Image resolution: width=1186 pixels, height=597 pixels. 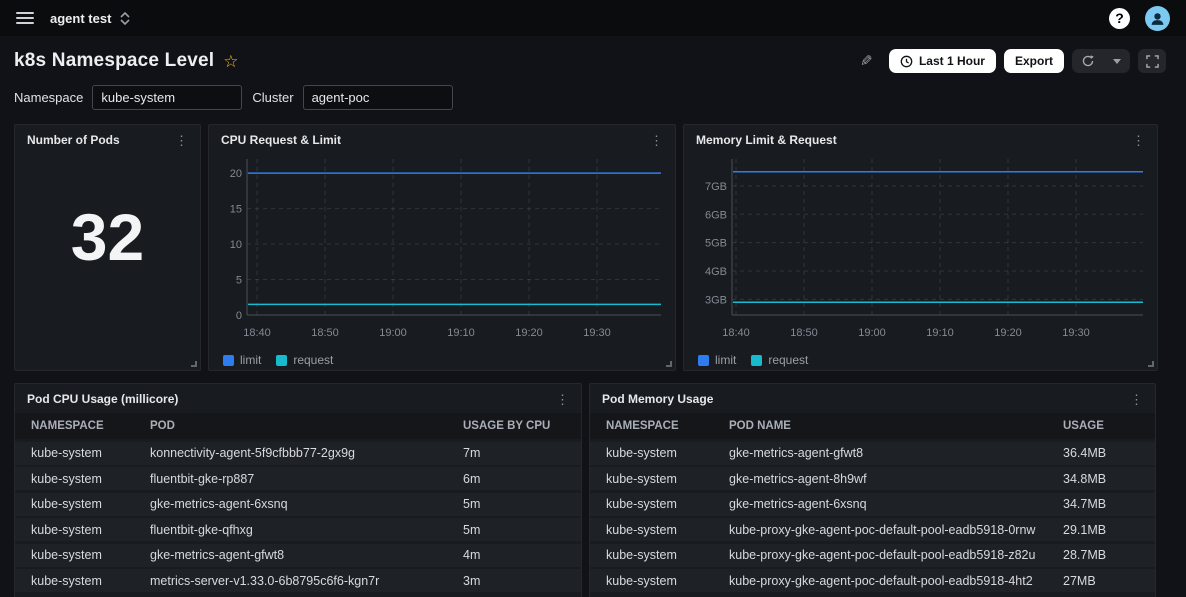 I want to click on cpu-chart: 0 5 10 15 20 18:40 18:50 19:00 19:10 19:20 19:30, so click(x=443, y=247).